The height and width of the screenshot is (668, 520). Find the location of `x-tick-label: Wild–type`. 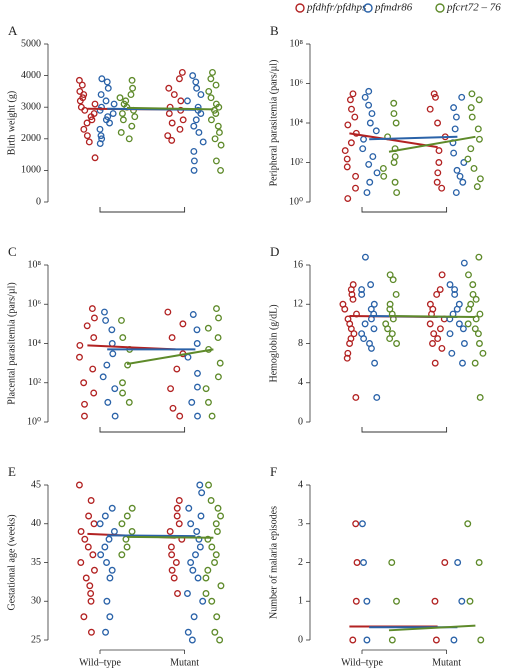

x-tick-label: Wild–type is located at coordinates (362, 662).